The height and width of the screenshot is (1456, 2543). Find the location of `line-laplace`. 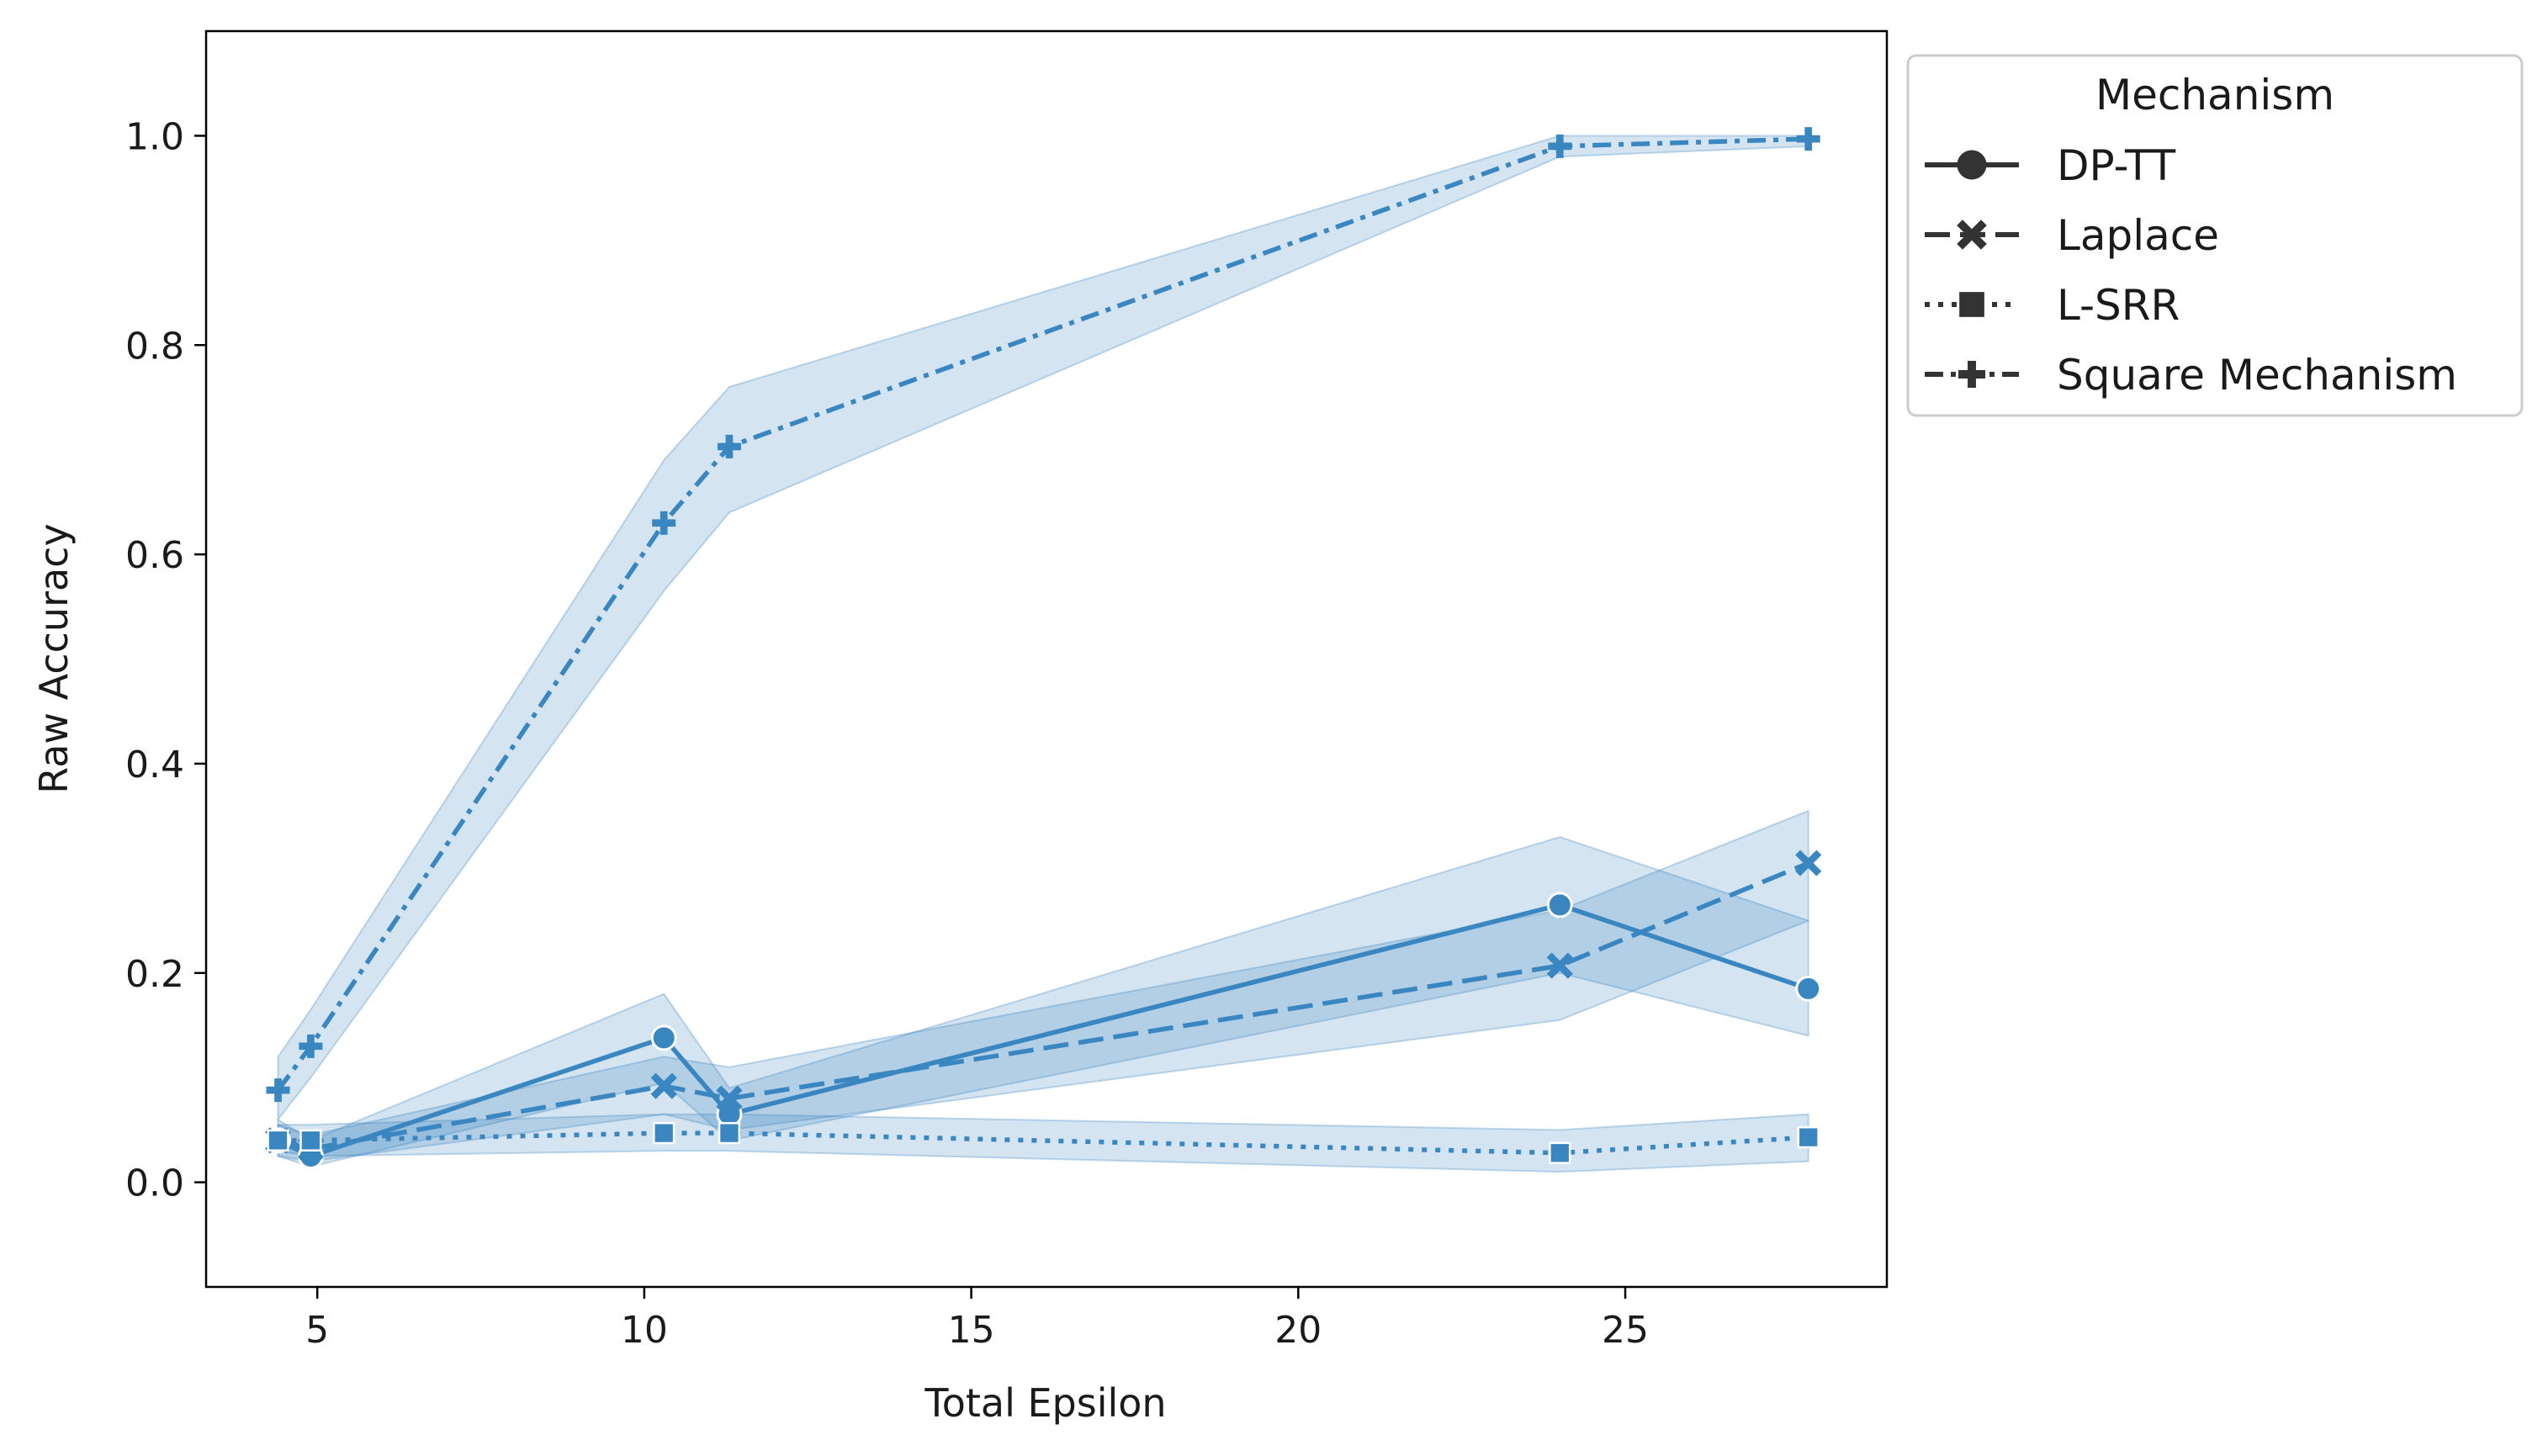

line-laplace is located at coordinates (1043, 1006).